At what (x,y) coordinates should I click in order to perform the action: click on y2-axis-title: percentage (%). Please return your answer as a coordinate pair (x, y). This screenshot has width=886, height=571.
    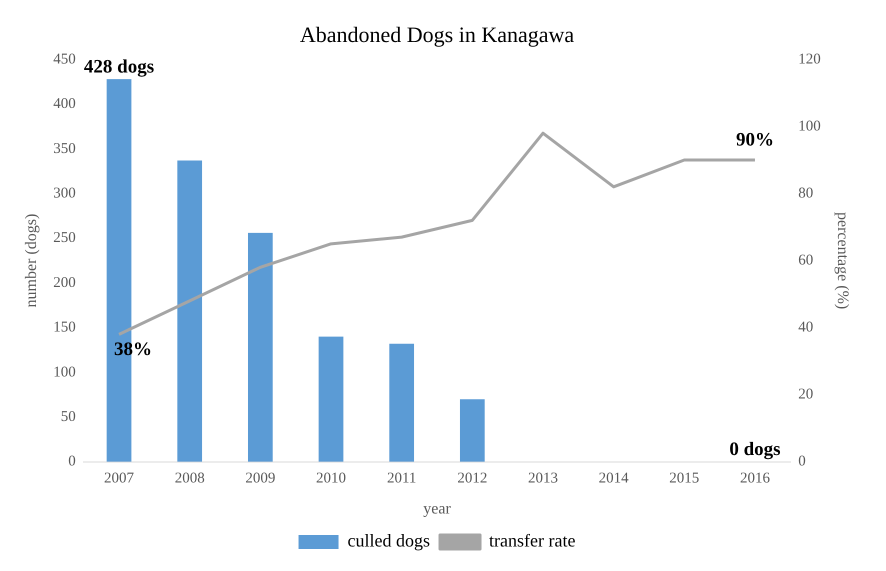
    Looking at the image, I should click on (843, 261).